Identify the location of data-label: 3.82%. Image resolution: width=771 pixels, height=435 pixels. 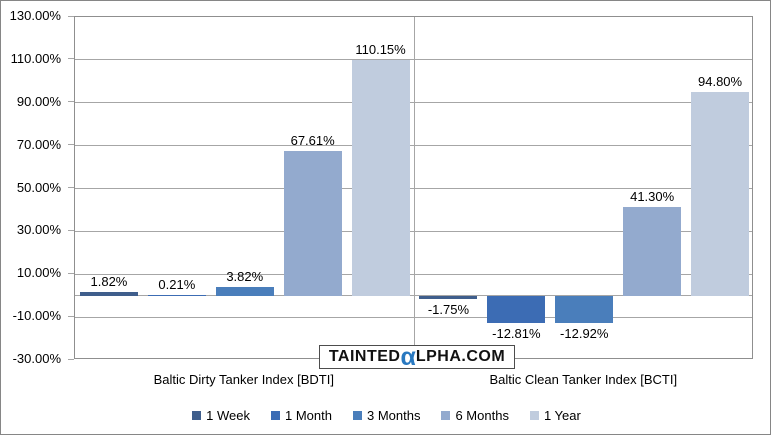
(245, 277).